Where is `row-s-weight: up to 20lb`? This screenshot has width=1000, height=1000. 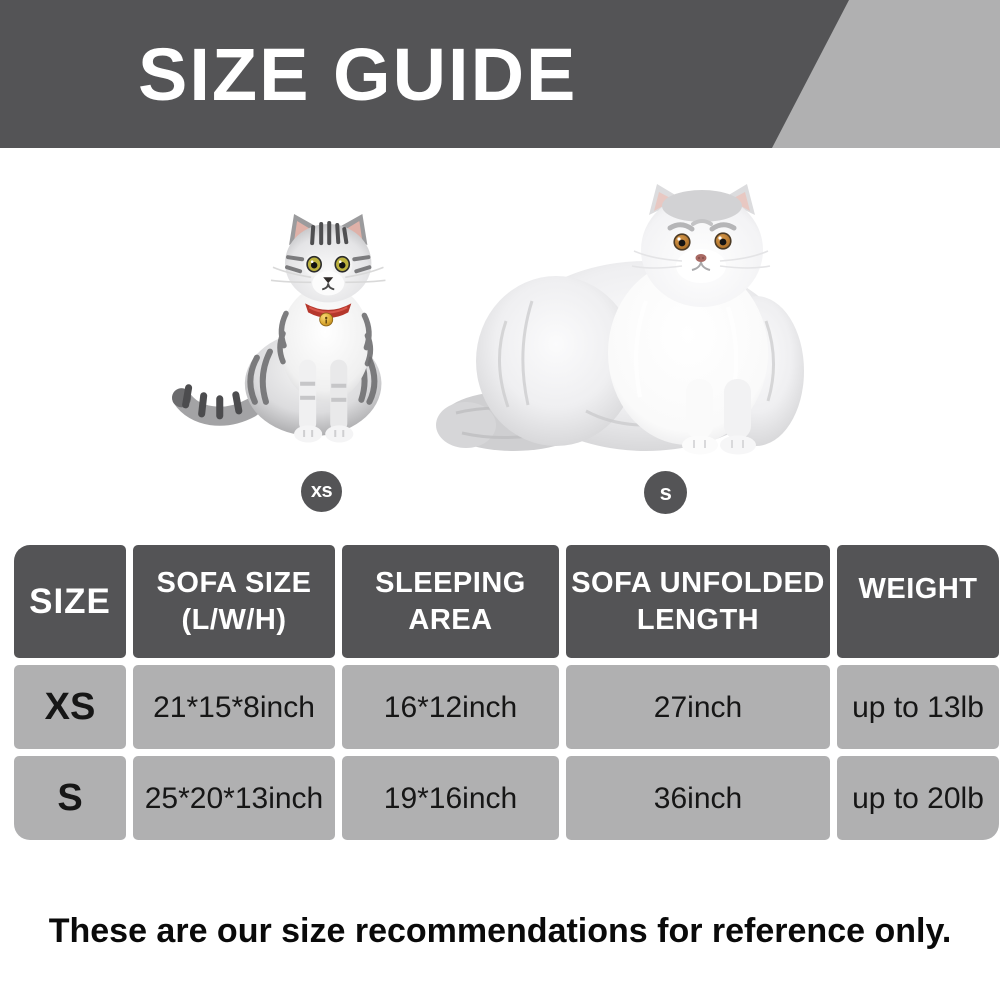
row-s-weight: up to 20lb is located at coordinates (918, 798).